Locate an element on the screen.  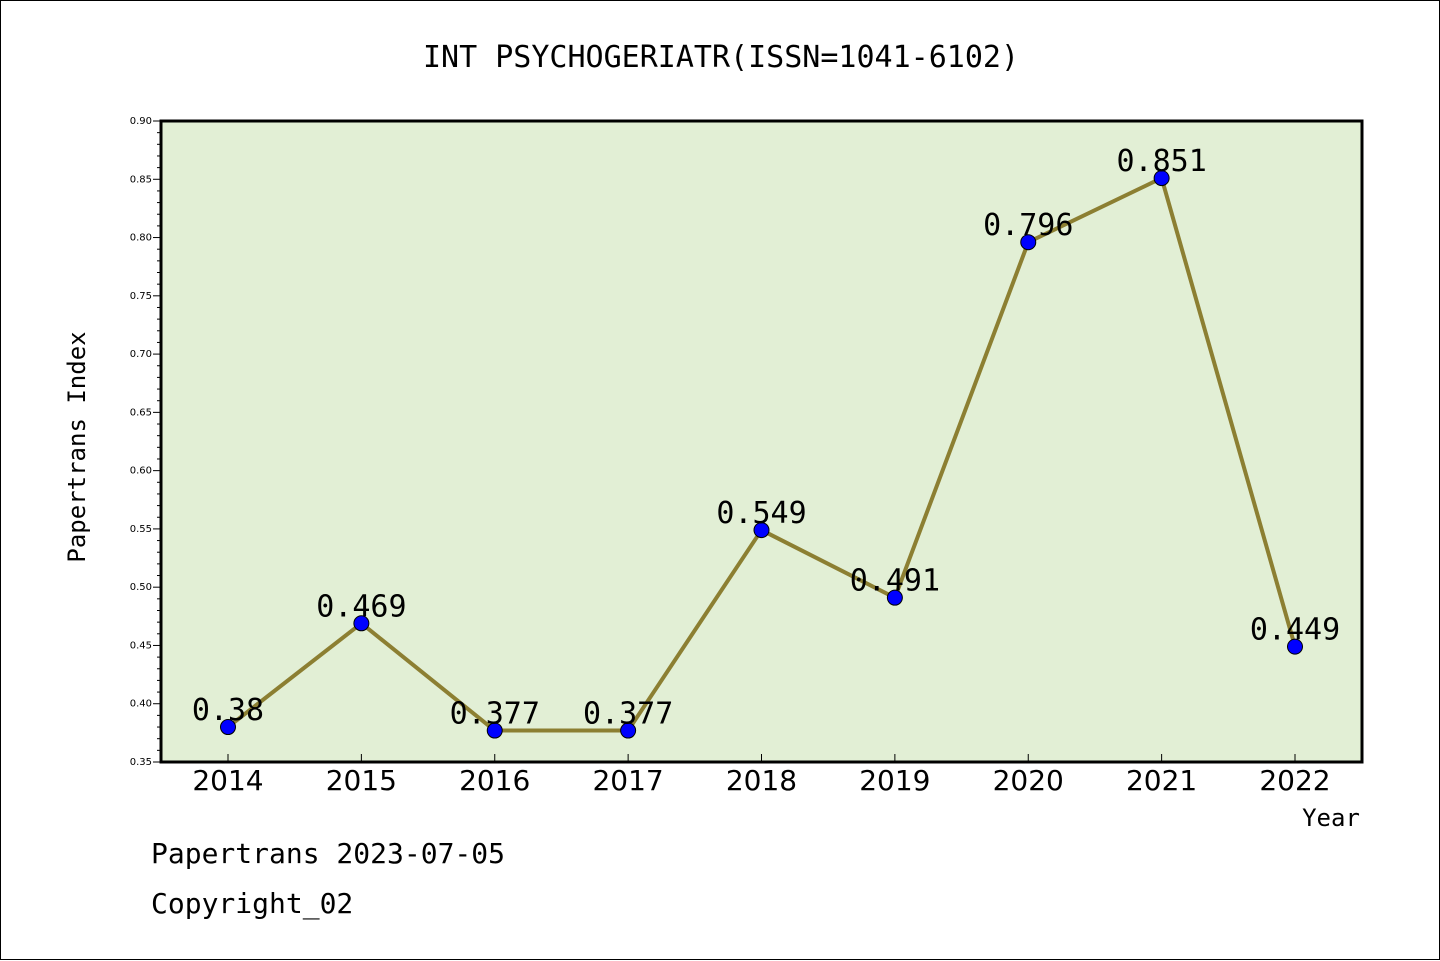
x-tick-label: 2014 is located at coordinates (227, 780).